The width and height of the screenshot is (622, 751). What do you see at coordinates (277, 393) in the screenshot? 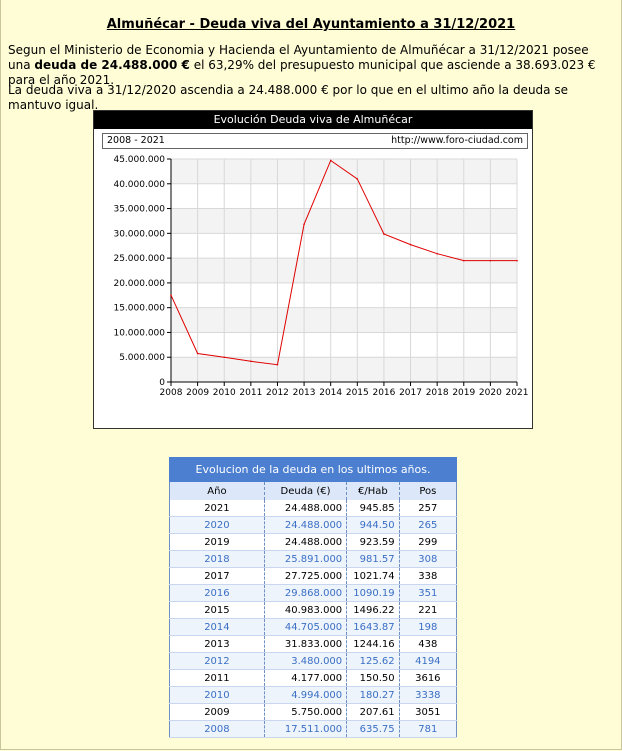
I see `x-tick-label: 2012` at bounding box center [277, 393].